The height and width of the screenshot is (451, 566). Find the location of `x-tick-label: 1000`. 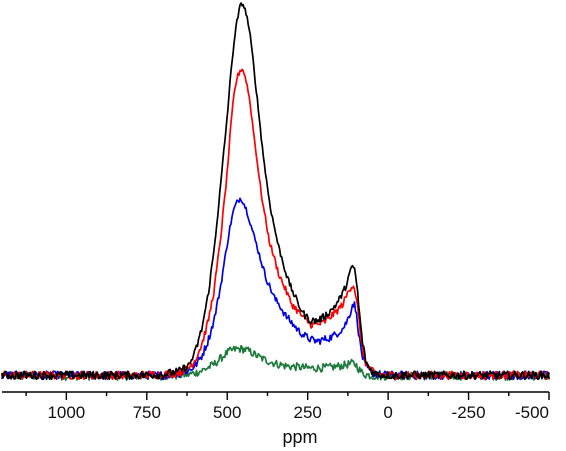

x-tick-label: 1000 is located at coordinates (66, 412).